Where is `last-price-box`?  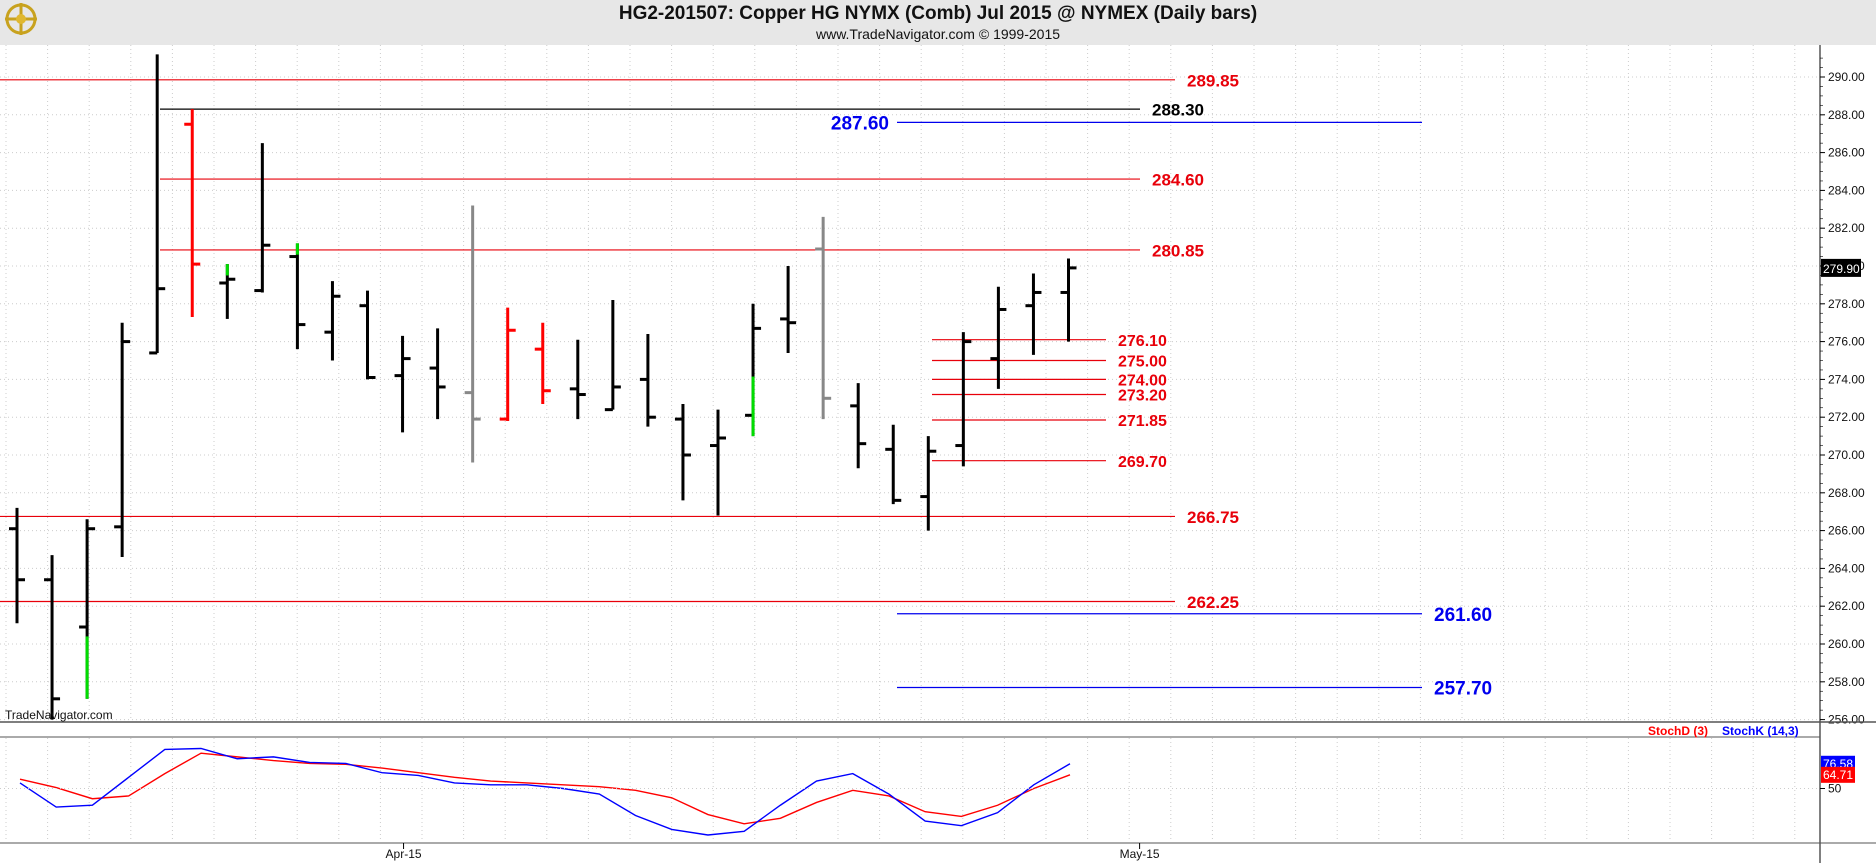 last-price-box is located at coordinates (1841, 267).